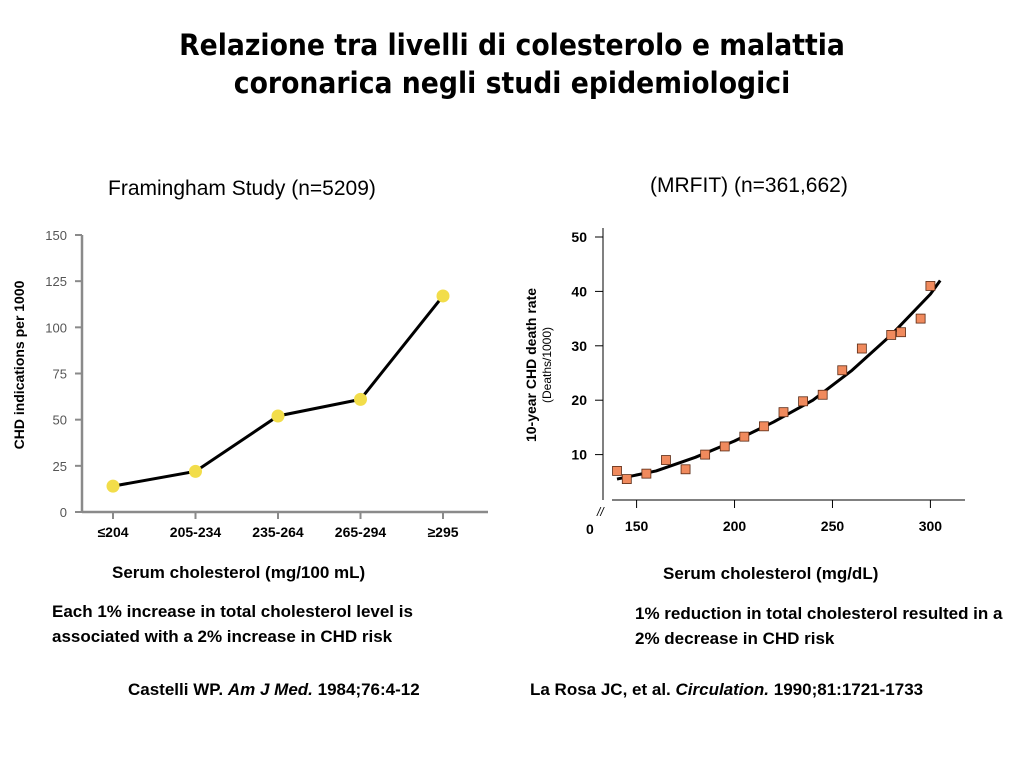 The width and height of the screenshot is (1024, 768). What do you see at coordinates (112, 532) in the screenshot?
I see `framingham-x-tick-label: ≤204` at bounding box center [112, 532].